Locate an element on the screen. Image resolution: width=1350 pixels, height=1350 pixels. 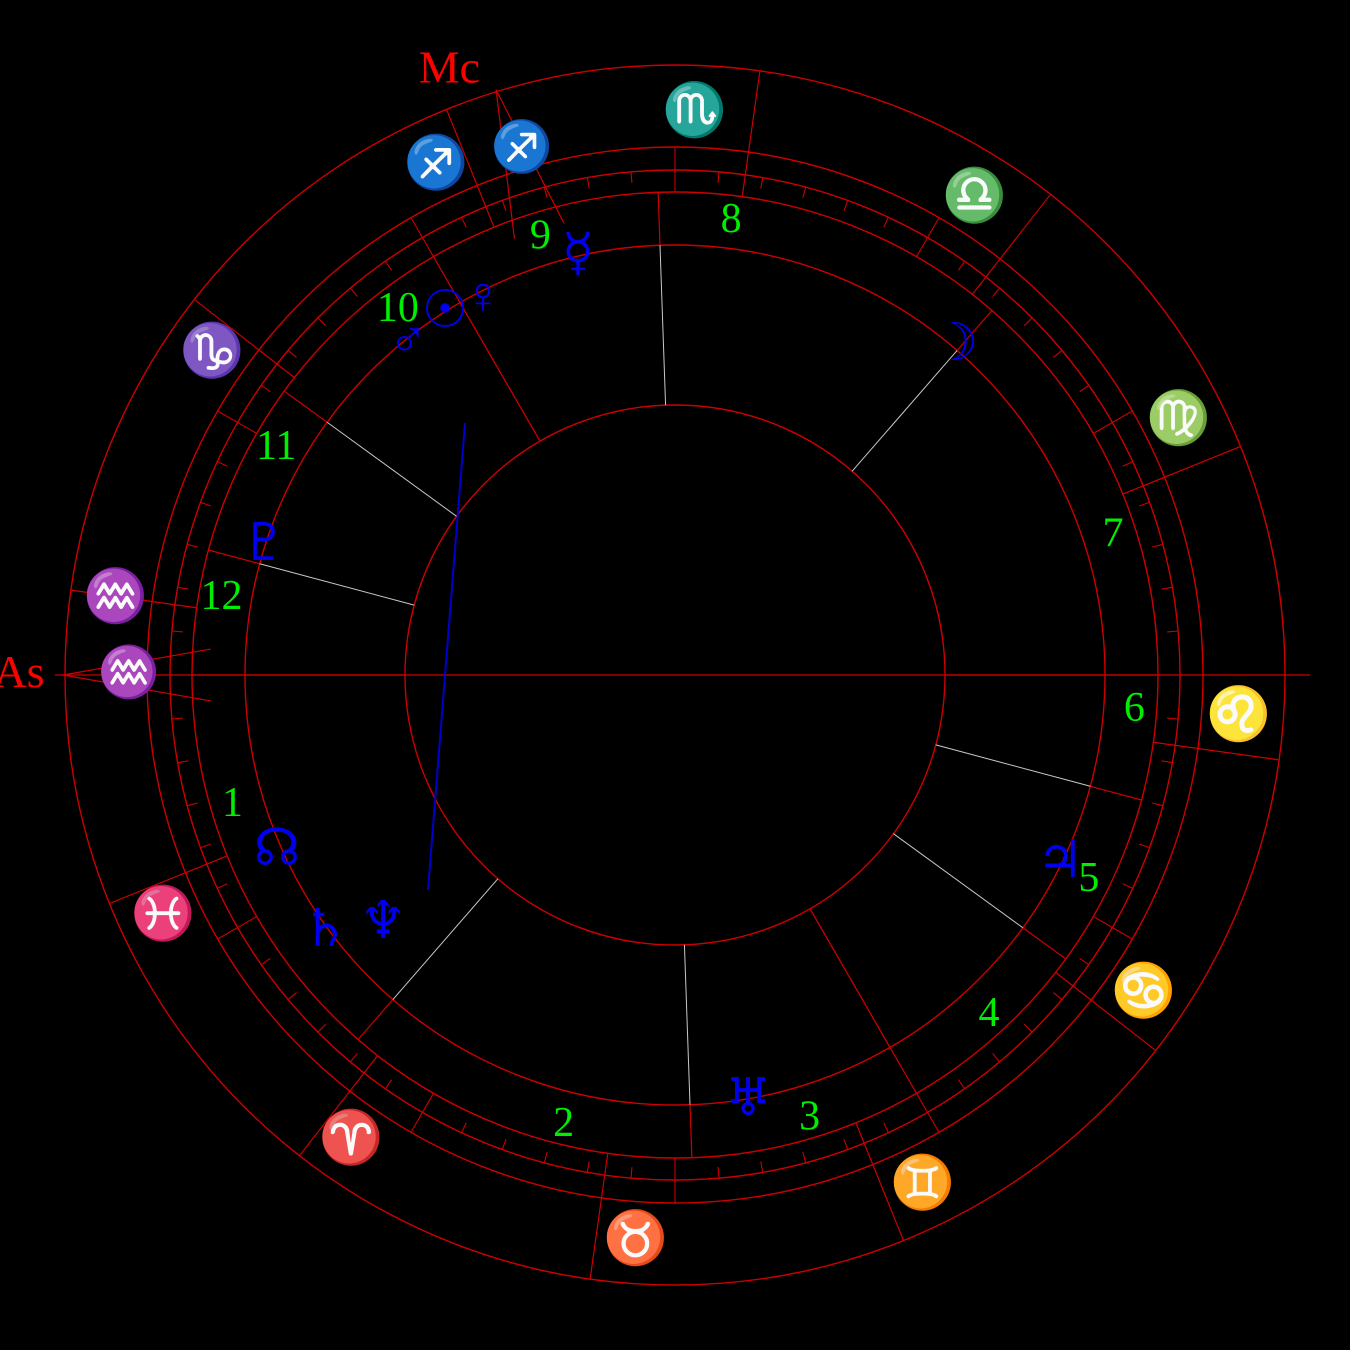
planet-glyph-mars: ♂ is located at coordinates (408, 340).